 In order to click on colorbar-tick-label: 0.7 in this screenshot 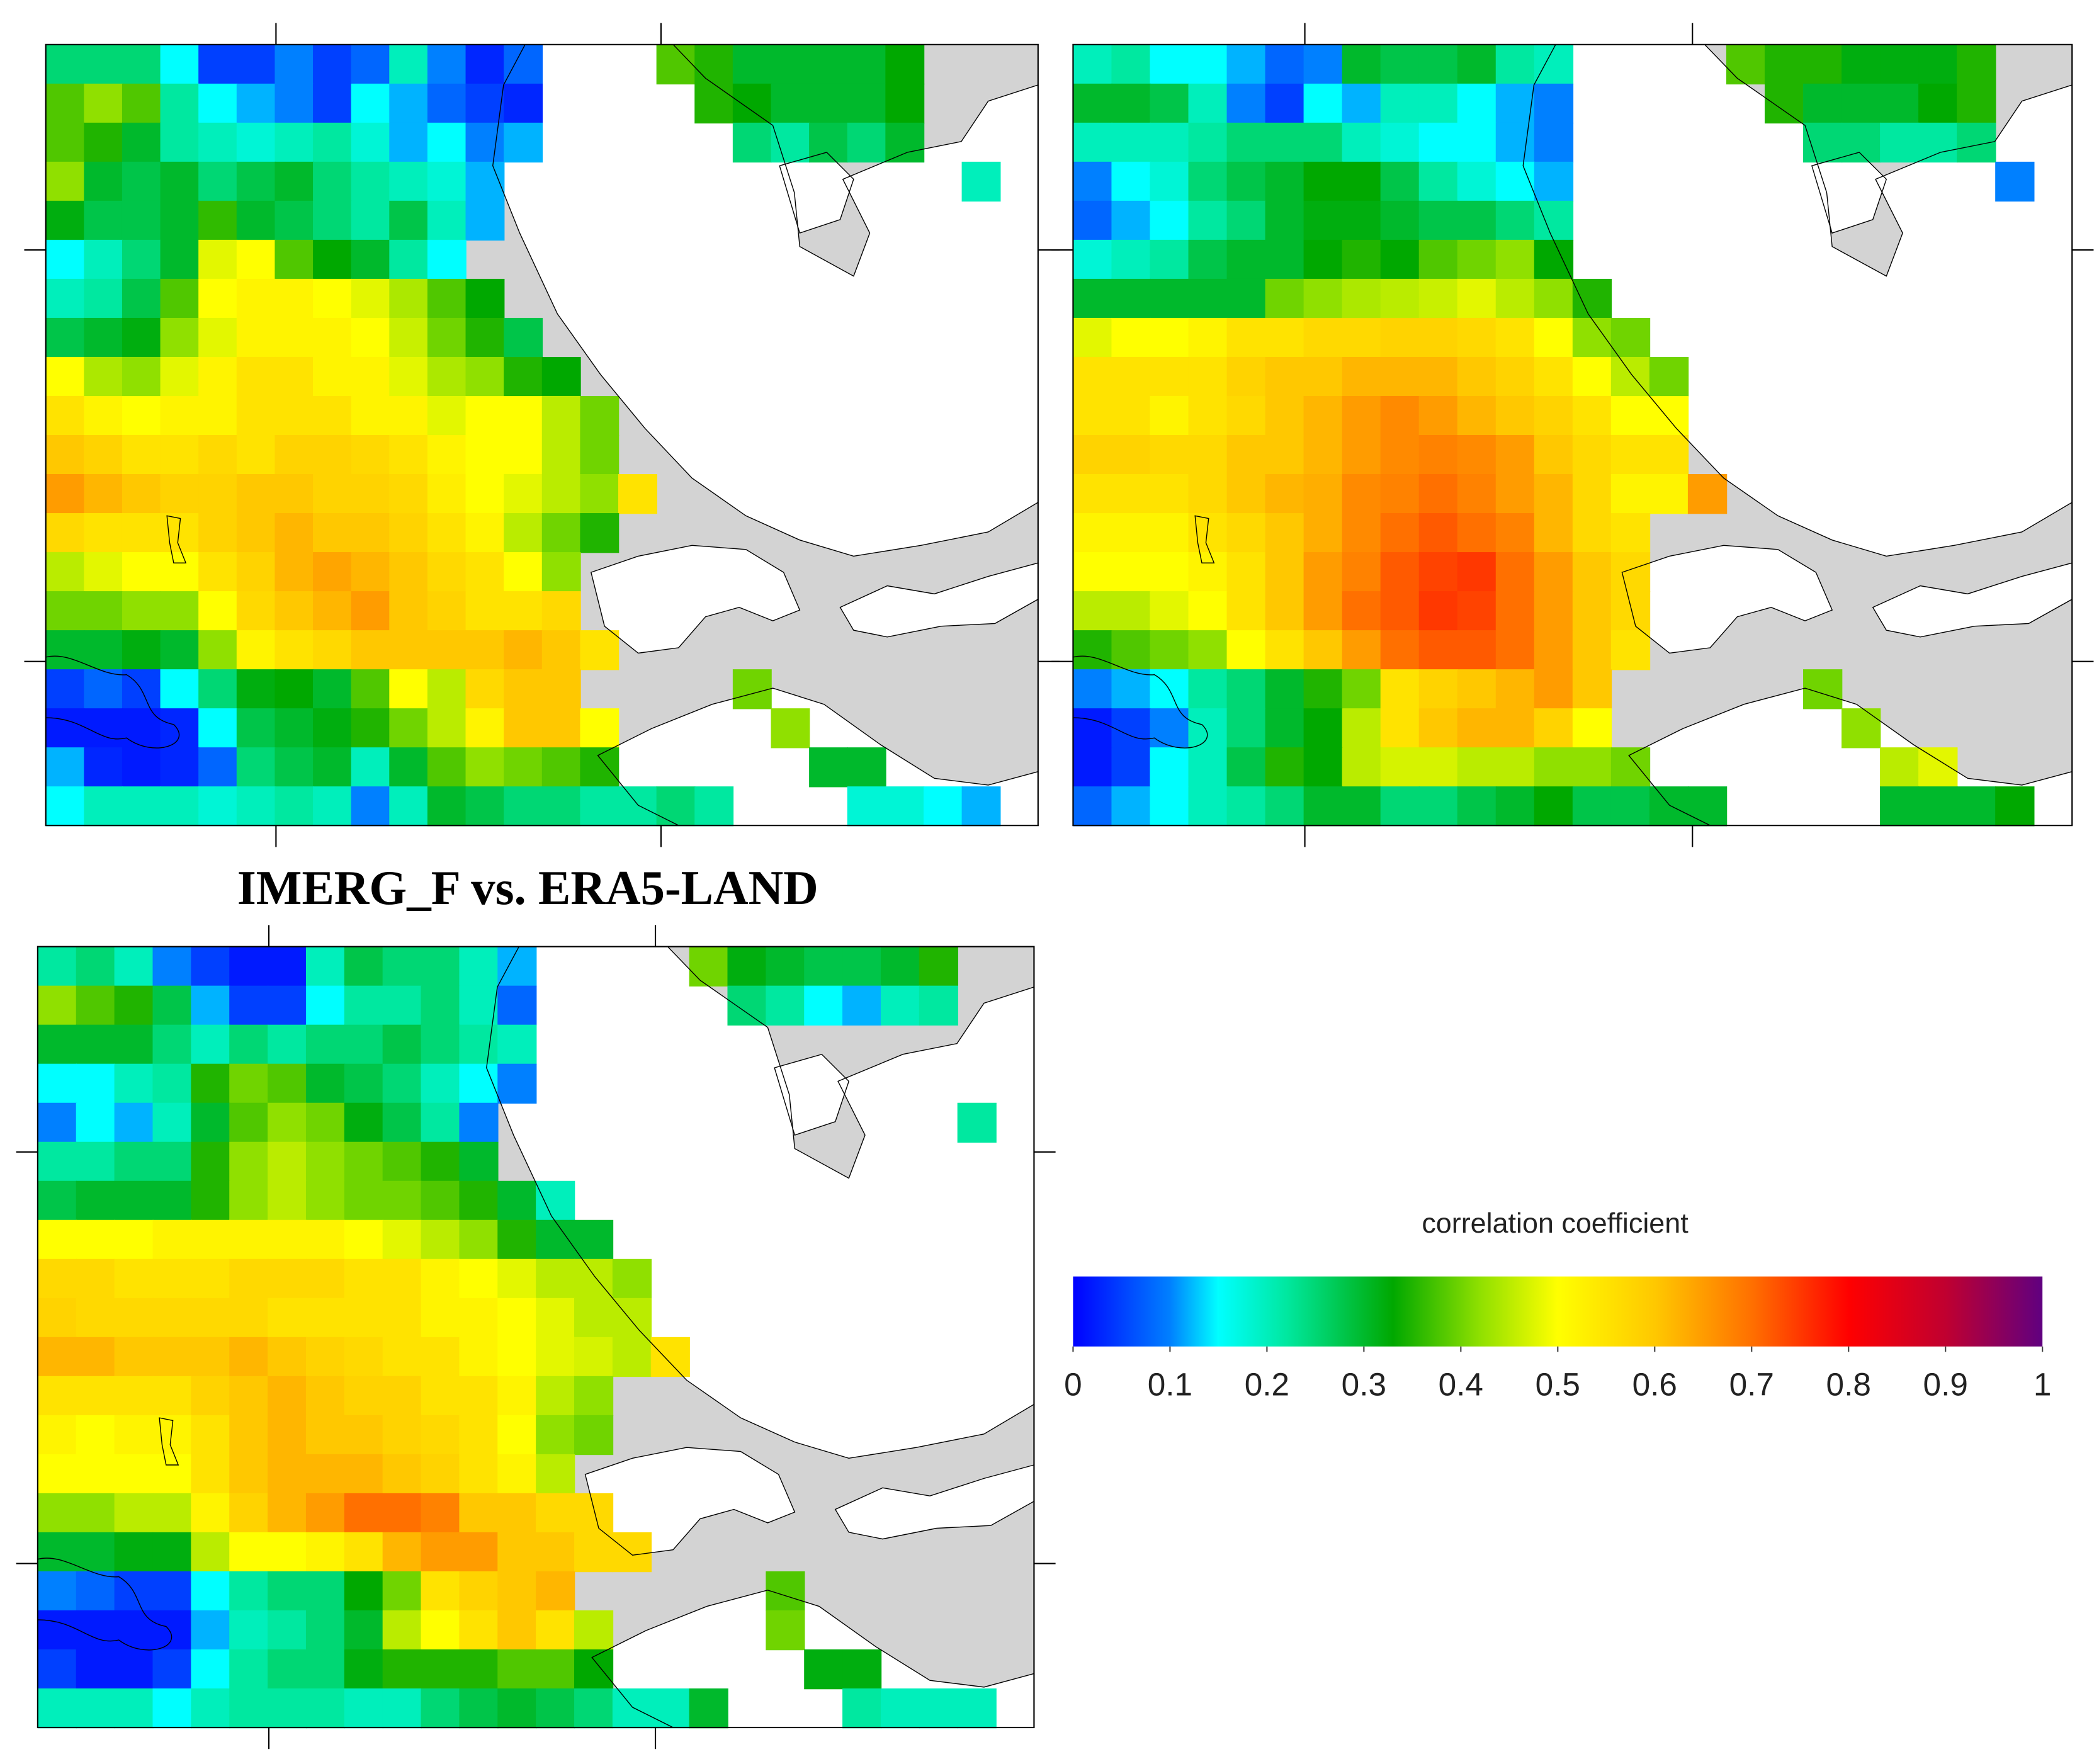, I will do `click(1751, 1385)`.